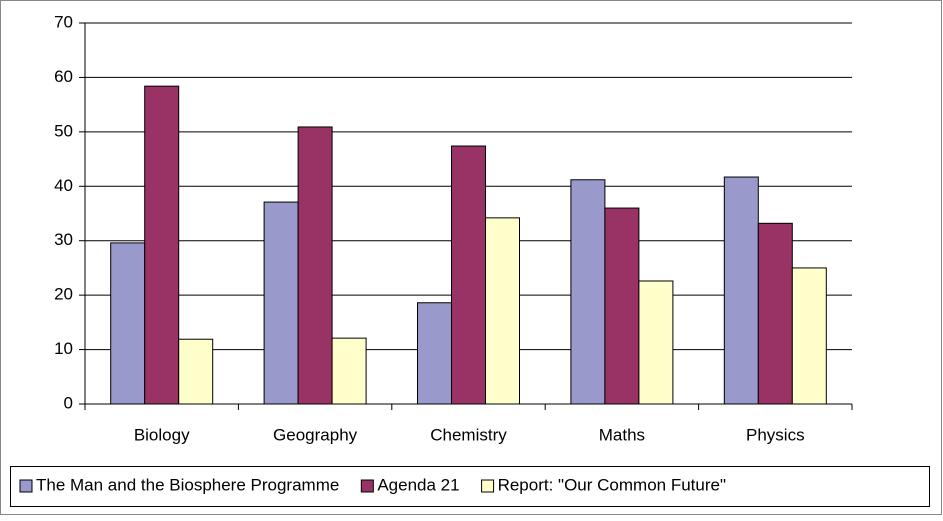  What do you see at coordinates (63, 348) in the screenshot?
I see `y-tick-label: 10` at bounding box center [63, 348].